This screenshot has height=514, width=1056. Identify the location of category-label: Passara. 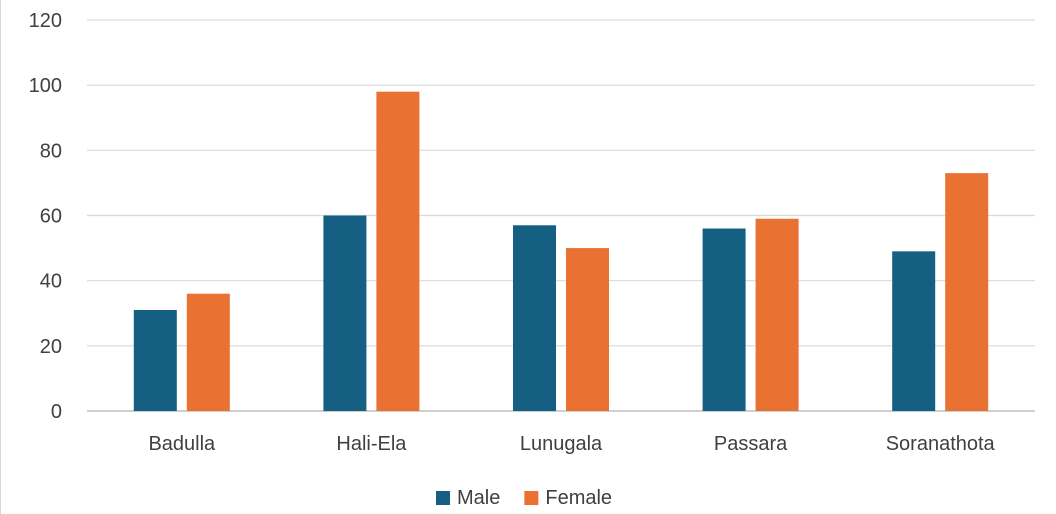
(751, 444).